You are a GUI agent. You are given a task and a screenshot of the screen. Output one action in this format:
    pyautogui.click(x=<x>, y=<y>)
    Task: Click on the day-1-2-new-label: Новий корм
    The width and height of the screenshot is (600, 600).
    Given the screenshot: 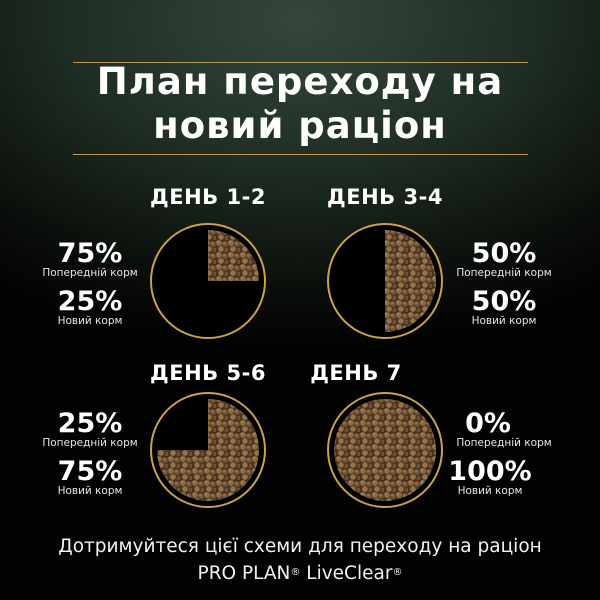 What is the action you would take?
    pyautogui.click(x=90, y=321)
    